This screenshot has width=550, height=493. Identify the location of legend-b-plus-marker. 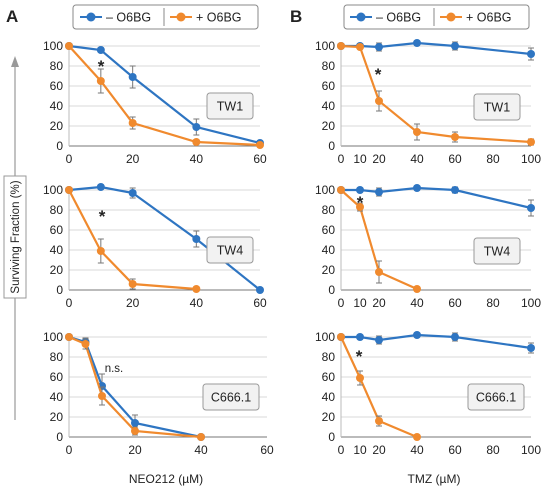
(451, 17).